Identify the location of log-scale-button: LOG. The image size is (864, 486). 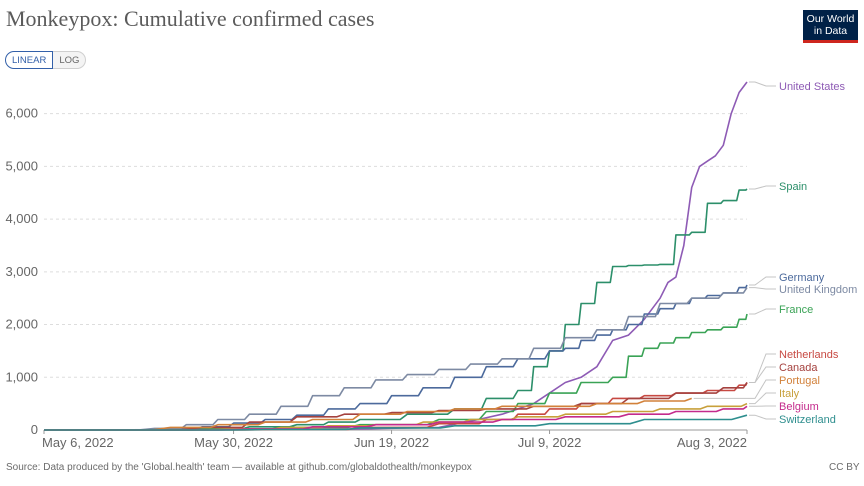
(70, 60).